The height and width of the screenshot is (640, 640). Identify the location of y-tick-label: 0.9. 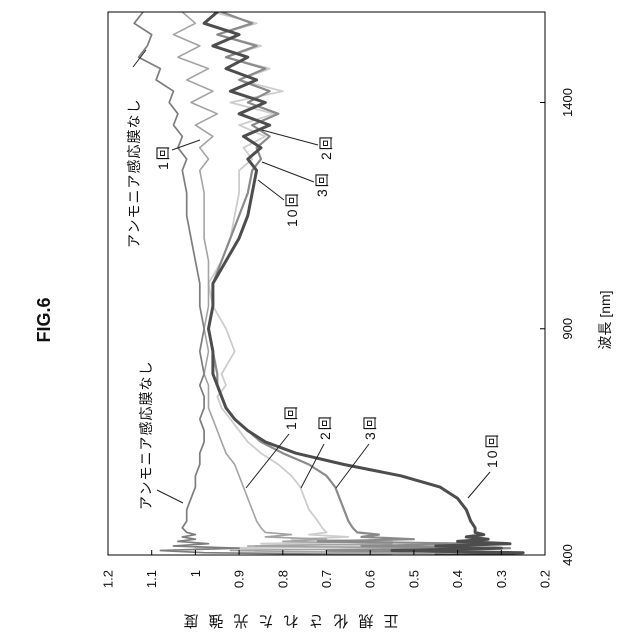
(239, 579).